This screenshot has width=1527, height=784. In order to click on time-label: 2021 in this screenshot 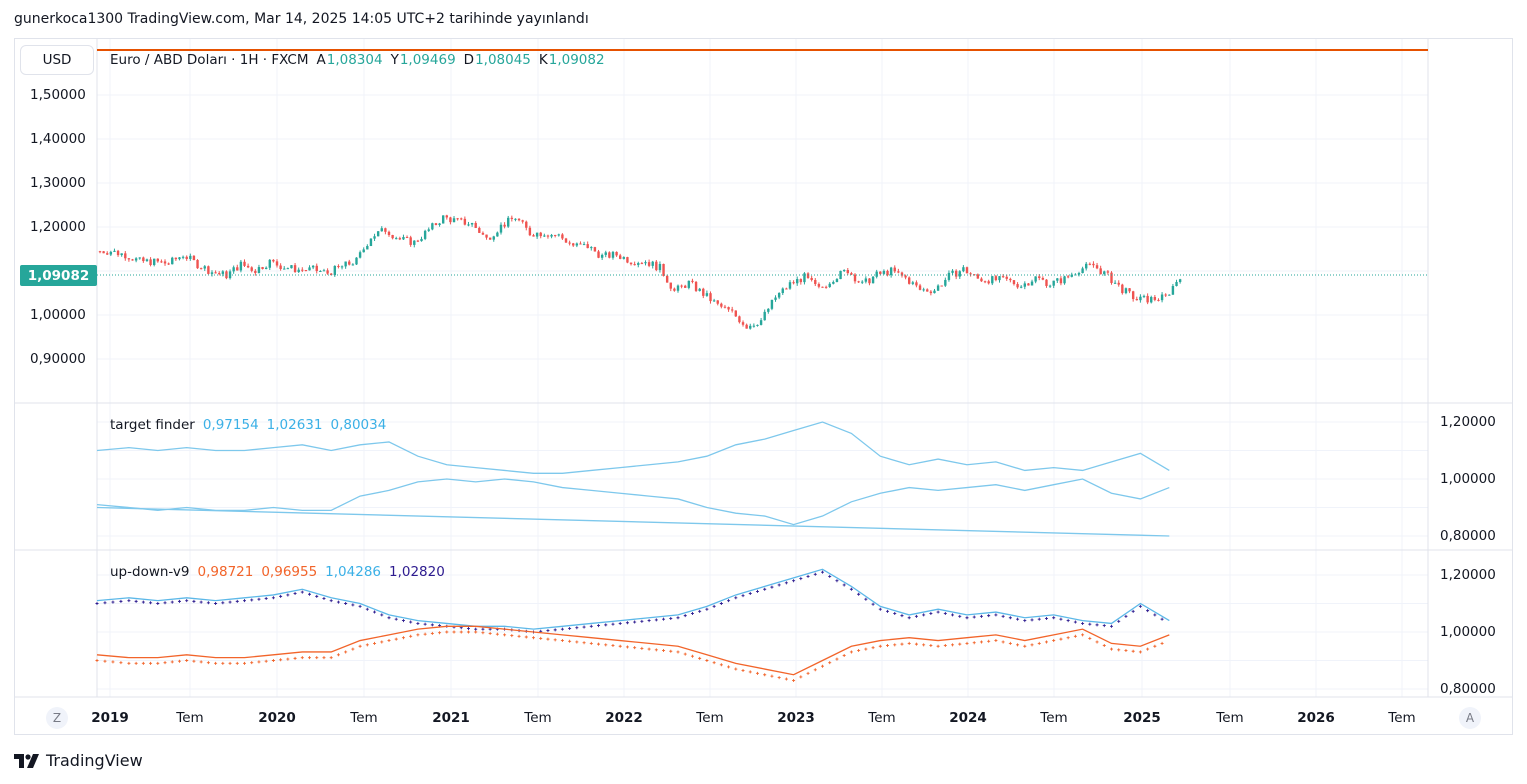, I will do `click(451, 718)`.